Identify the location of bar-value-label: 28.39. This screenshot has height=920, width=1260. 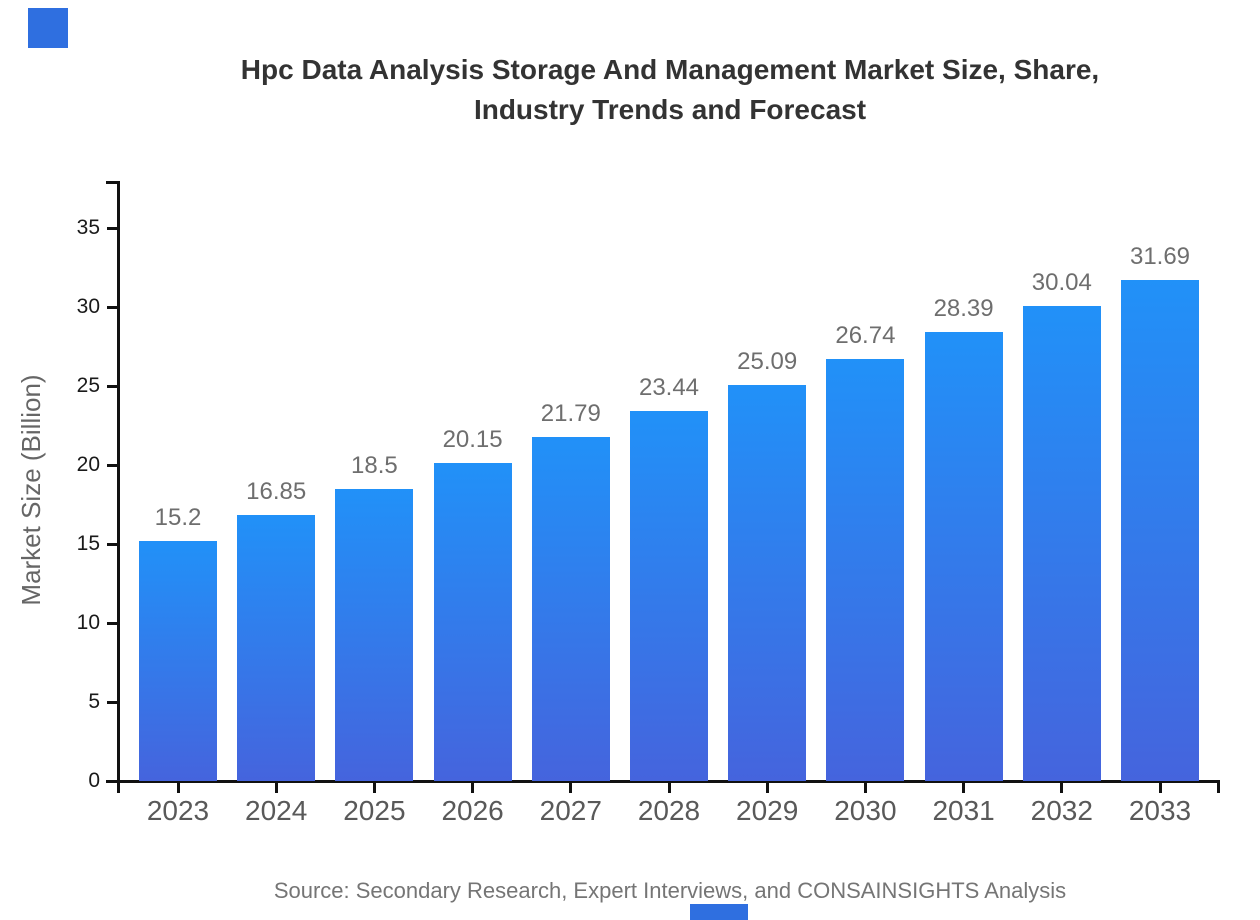
(963, 309).